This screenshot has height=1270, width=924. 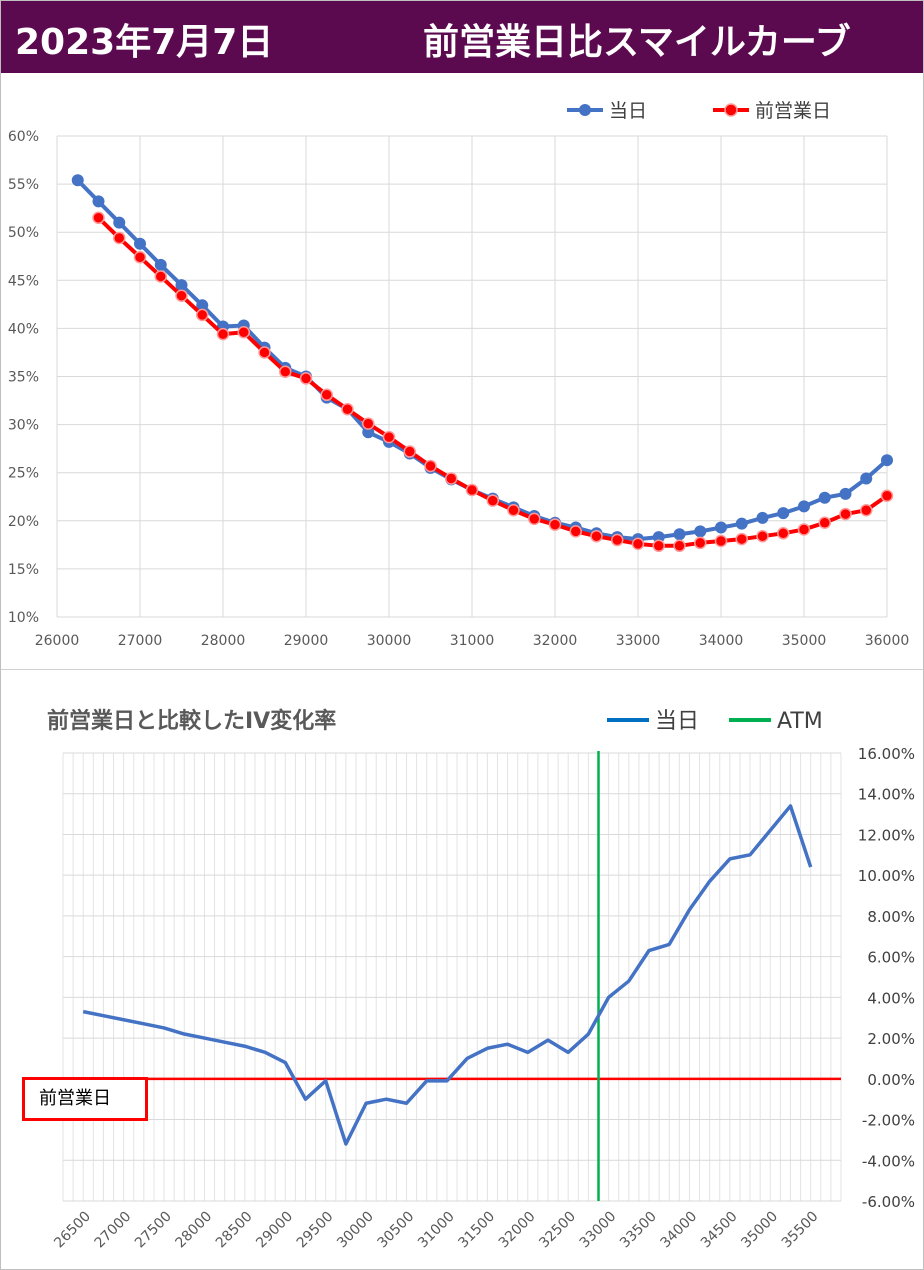 What do you see at coordinates (891, 958) in the screenshot?
I see `y-tick-label: 6.00%` at bounding box center [891, 958].